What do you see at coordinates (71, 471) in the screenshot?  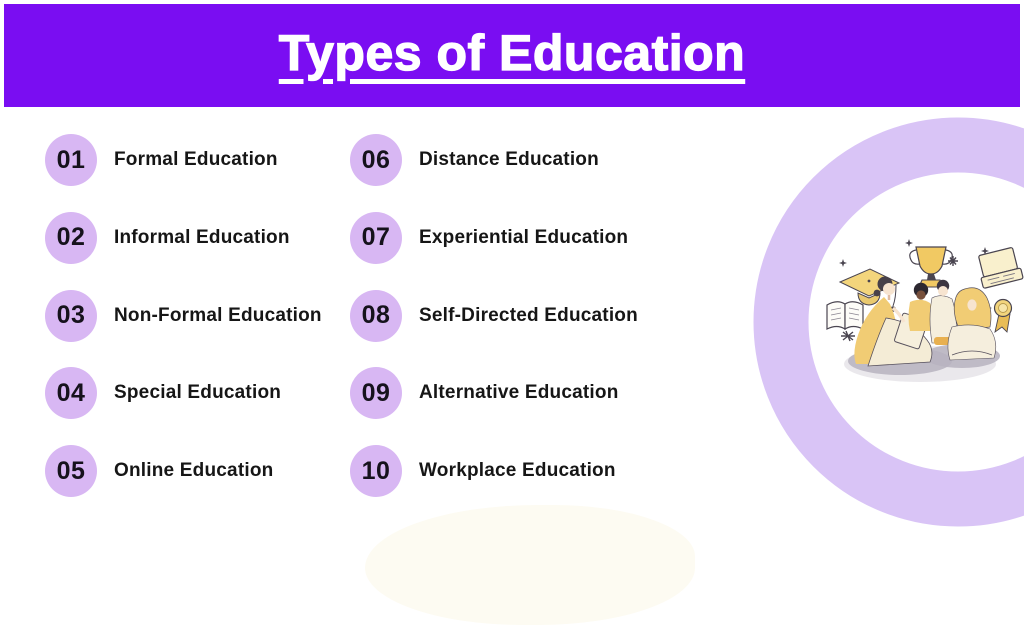 I see `item-number-badge: 05` at bounding box center [71, 471].